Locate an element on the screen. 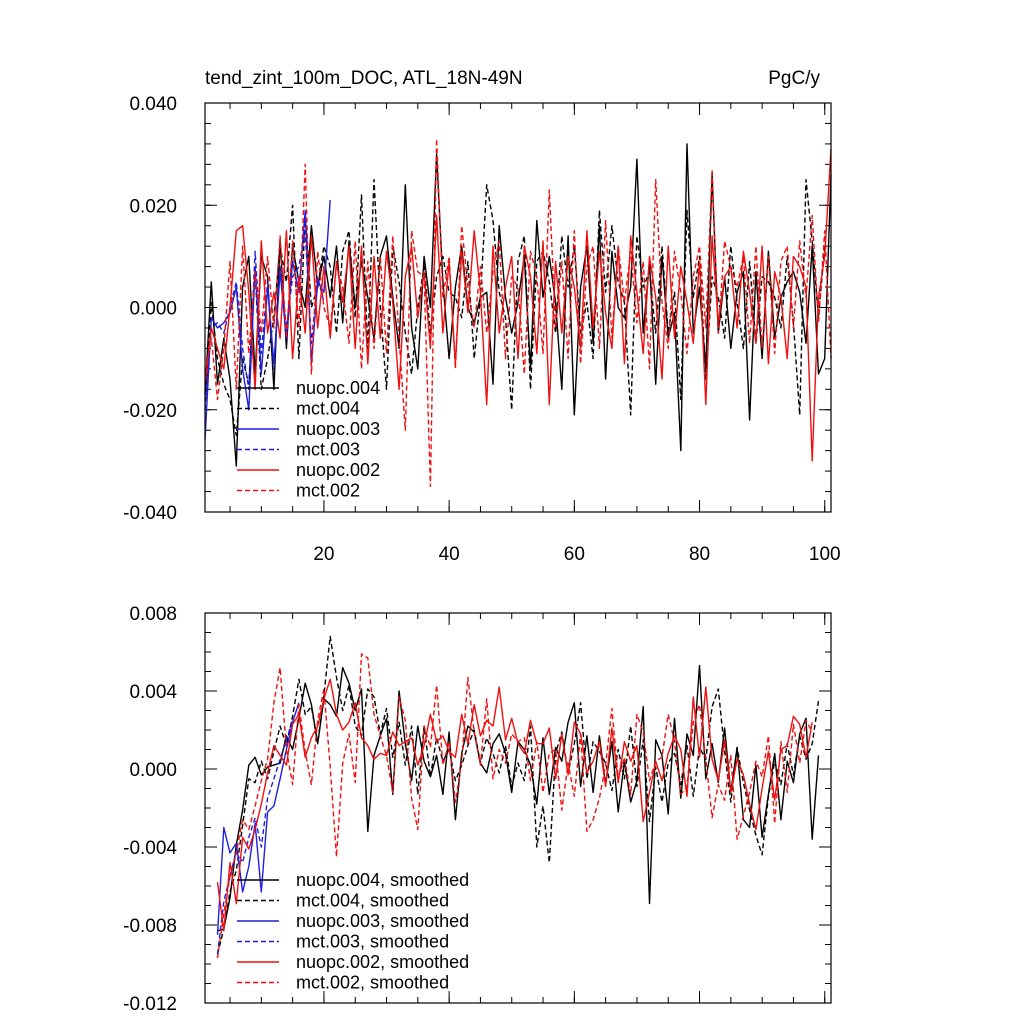 This screenshot has width=1024, height=1024. bottom-legend-label-mct-004-smoothed: mct.004, smoothed is located at coordinates (372, 901).